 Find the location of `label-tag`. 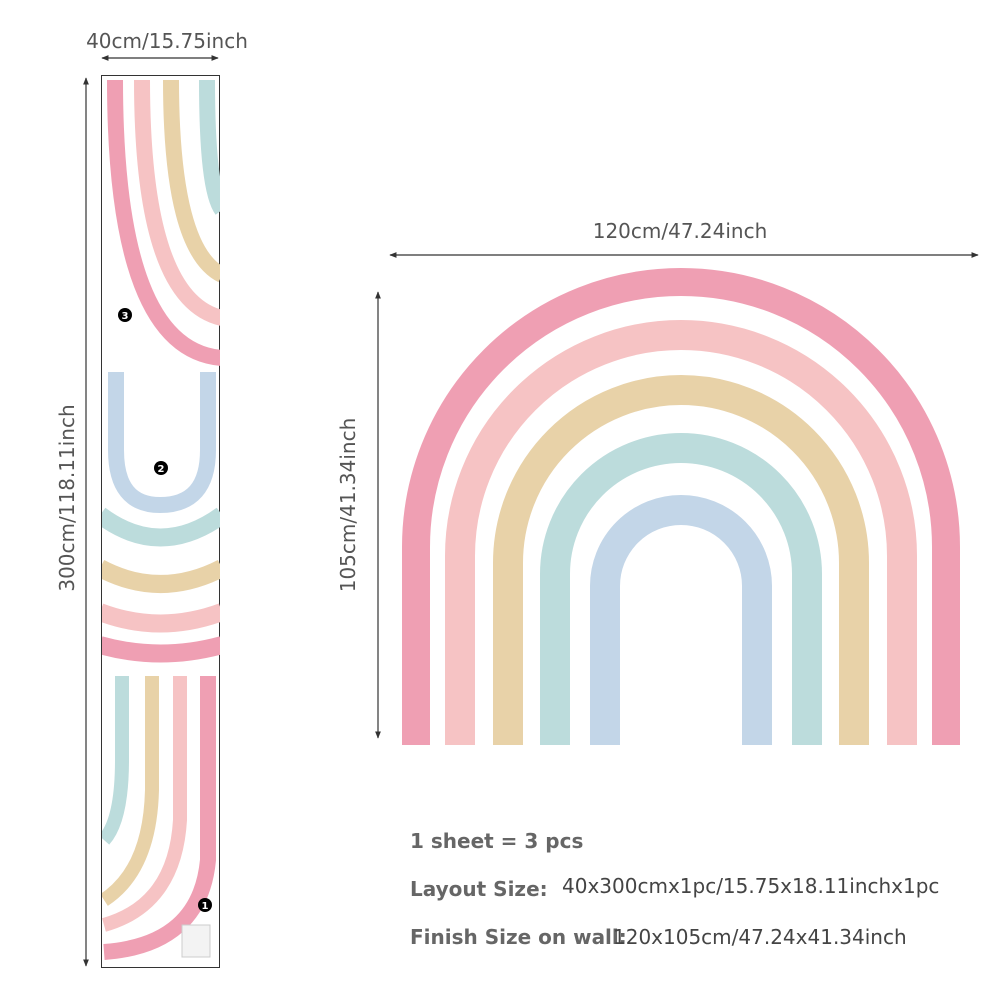

label-tag is located at coordinates (196, 941).